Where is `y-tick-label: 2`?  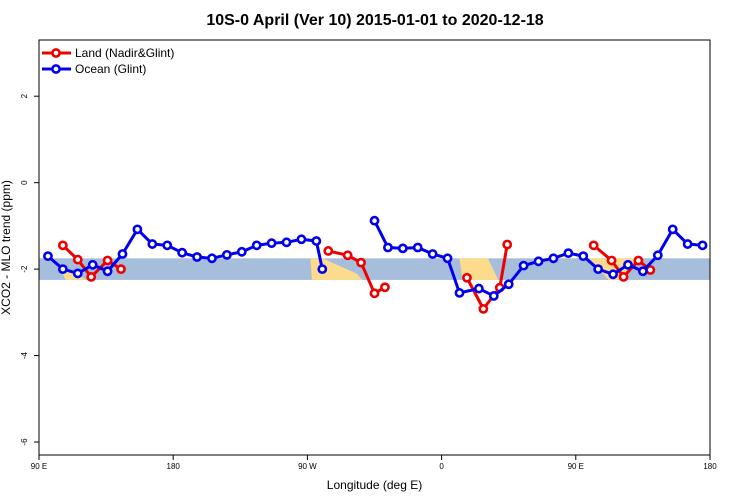
y-tick-label: 2 is located at coordinates (24, 95).